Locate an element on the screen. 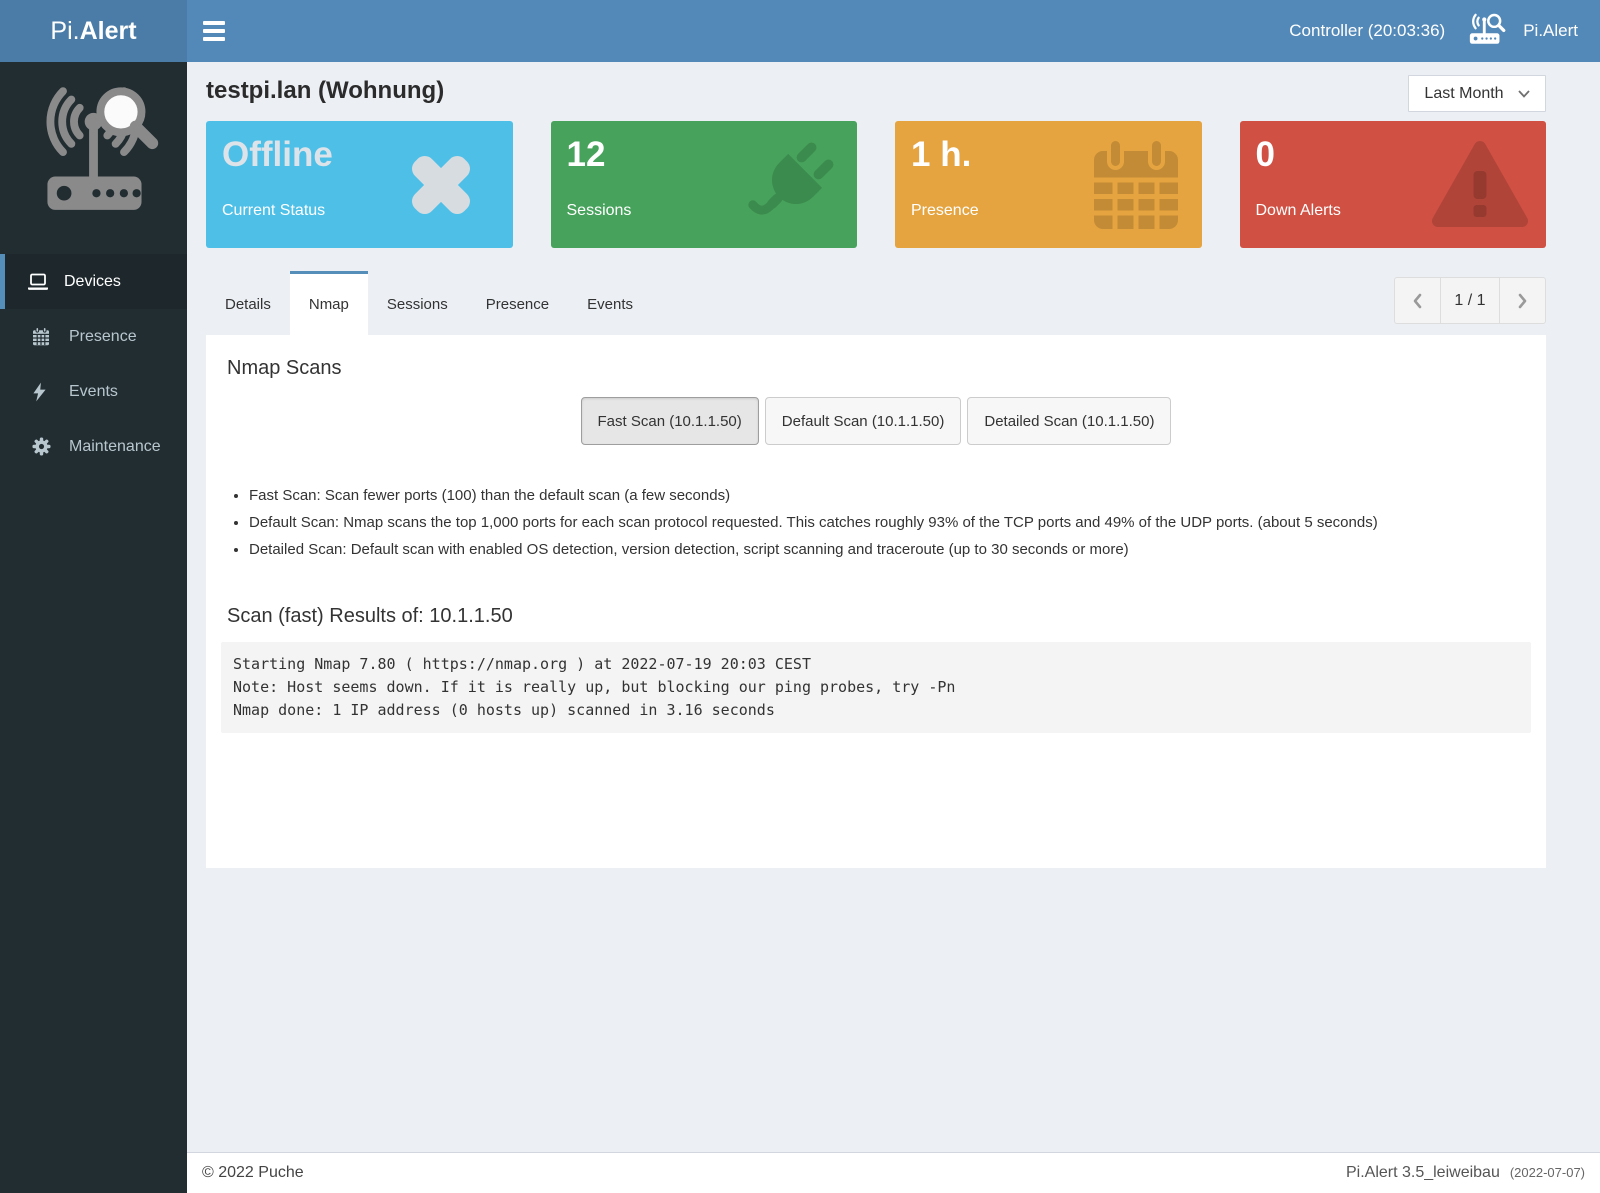 This screenshot has height=1193, width=1600. status-cards: Offline Current Status 12 Sessions is located at coordinates (876, 184).